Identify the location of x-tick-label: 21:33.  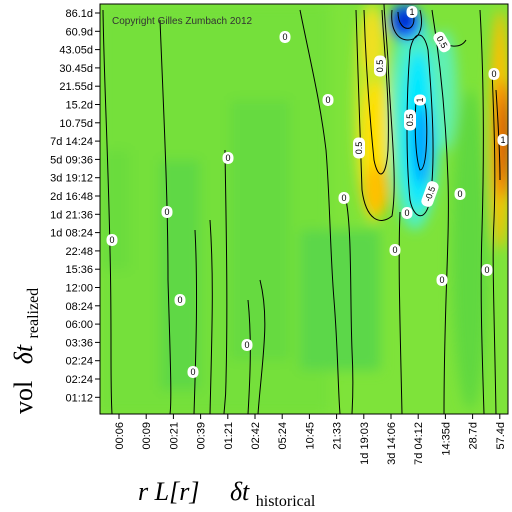
(338, 436).